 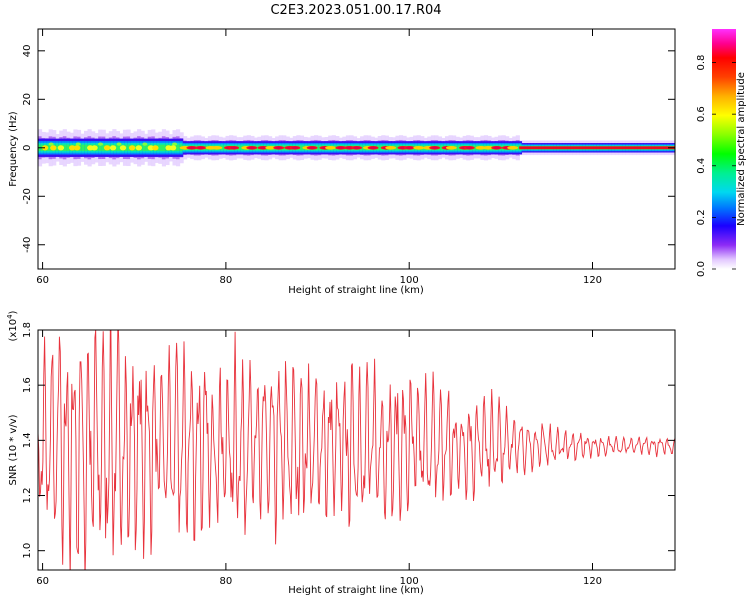 I want to click on colorbar-ticks: 0.0 0.2 0.4 0.6 0.8, so click(x=716, y=166).